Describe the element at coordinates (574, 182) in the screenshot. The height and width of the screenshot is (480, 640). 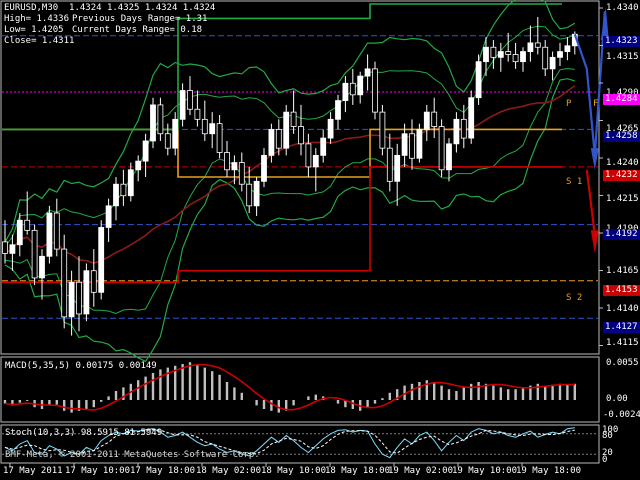
I see `s1-label: S 1` at that location.